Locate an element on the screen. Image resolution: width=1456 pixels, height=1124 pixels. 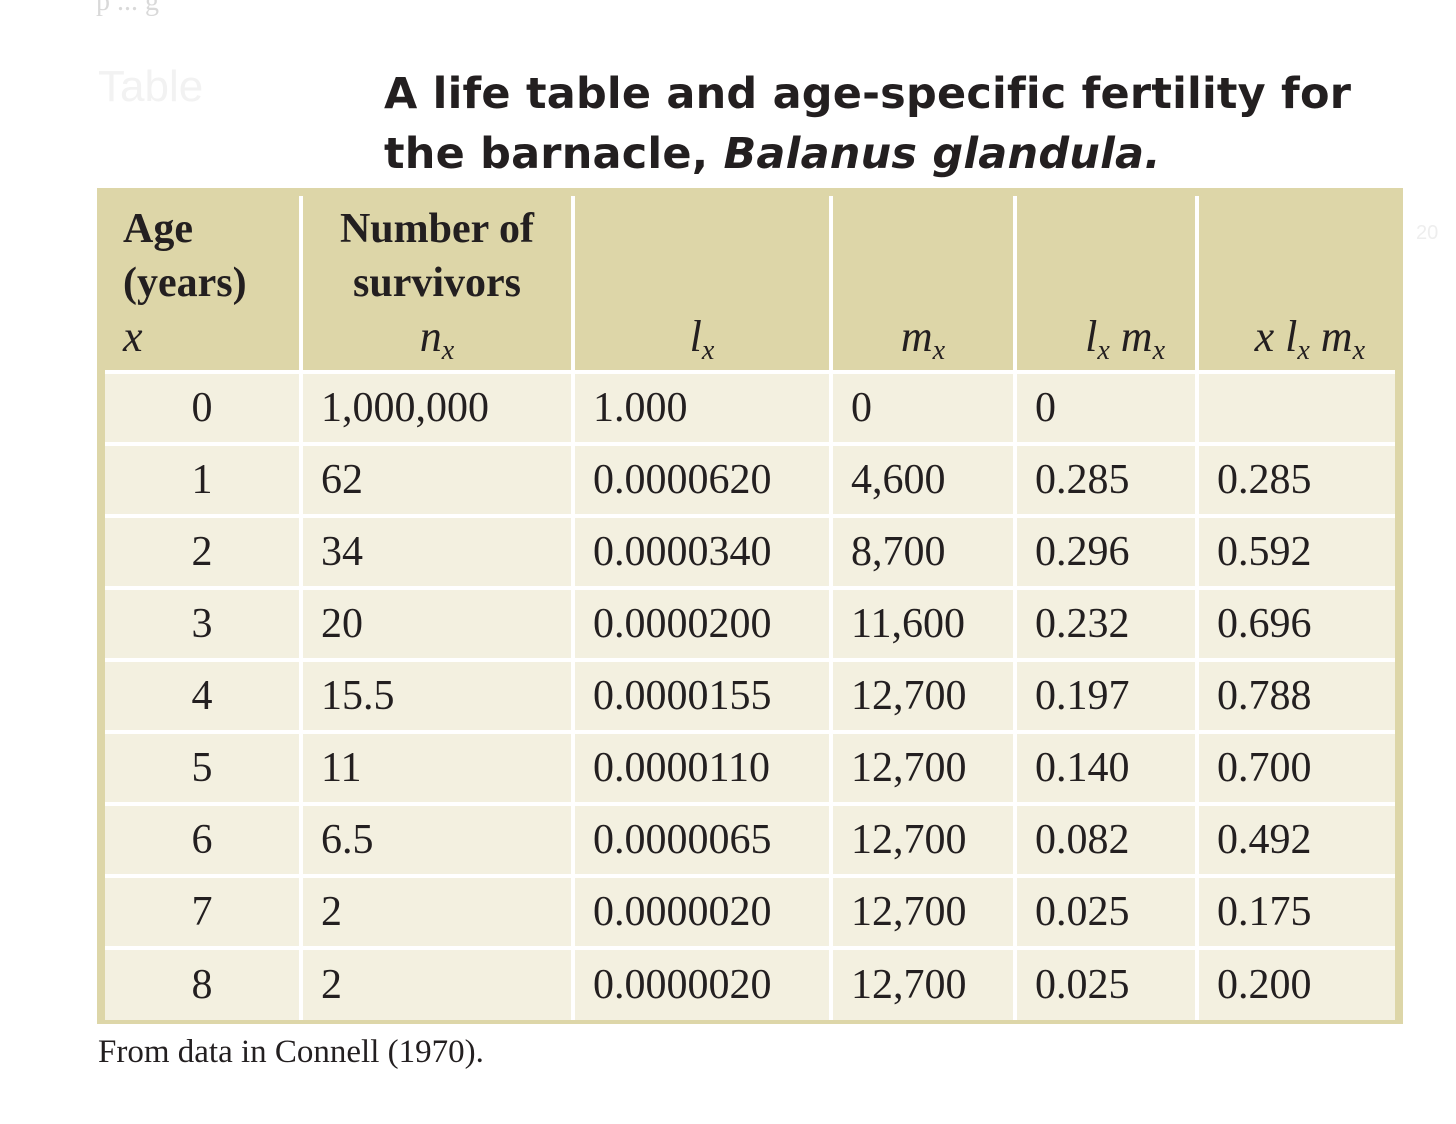
cell-survivors: 15.5 is located at coordinates (436, 695).